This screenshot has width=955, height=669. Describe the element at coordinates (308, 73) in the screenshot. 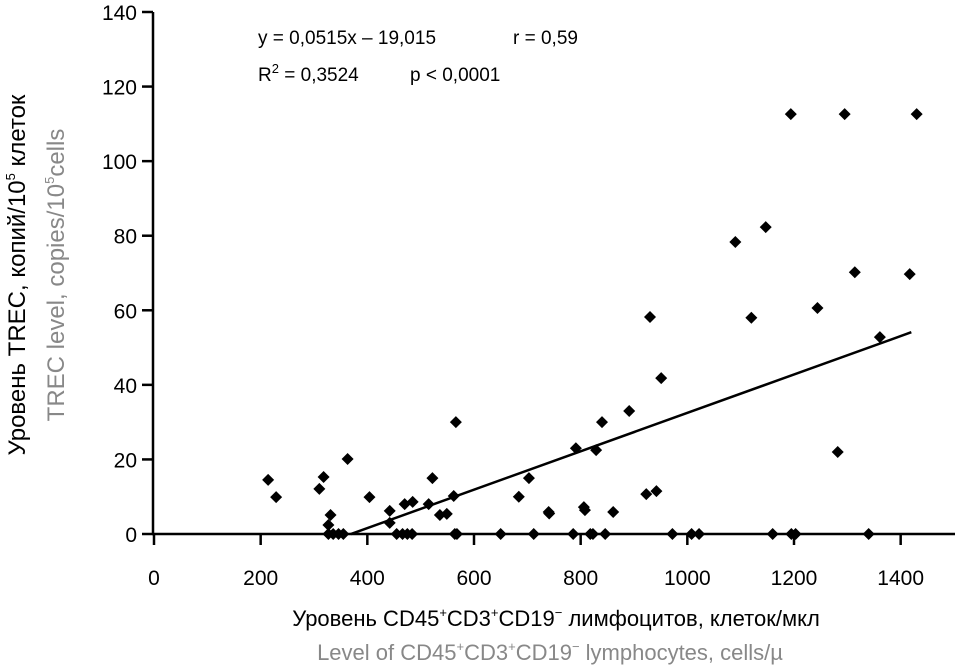

I see `r-squared: R2 = 0,3524` at that location.